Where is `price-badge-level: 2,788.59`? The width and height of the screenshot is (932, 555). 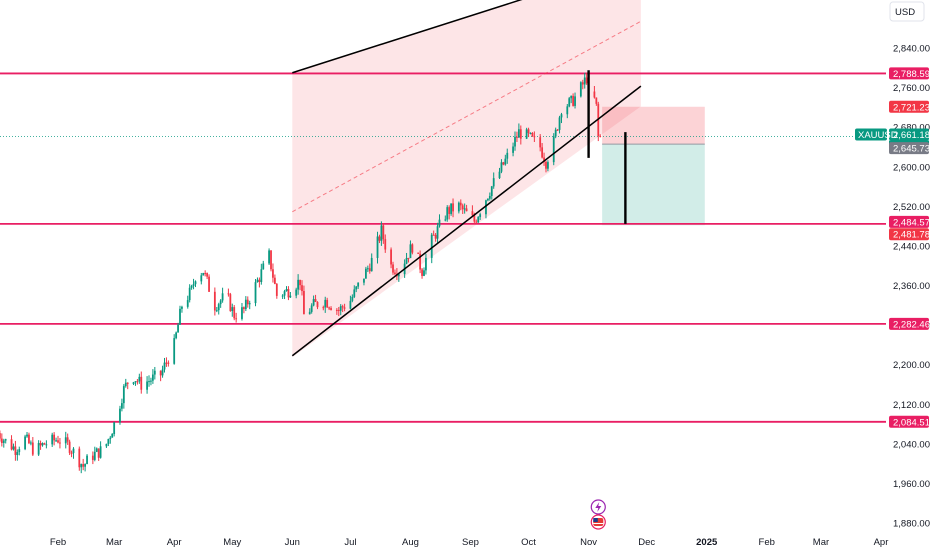 price-badge-level: 2,788.59 is located at coordinates (909, 73).